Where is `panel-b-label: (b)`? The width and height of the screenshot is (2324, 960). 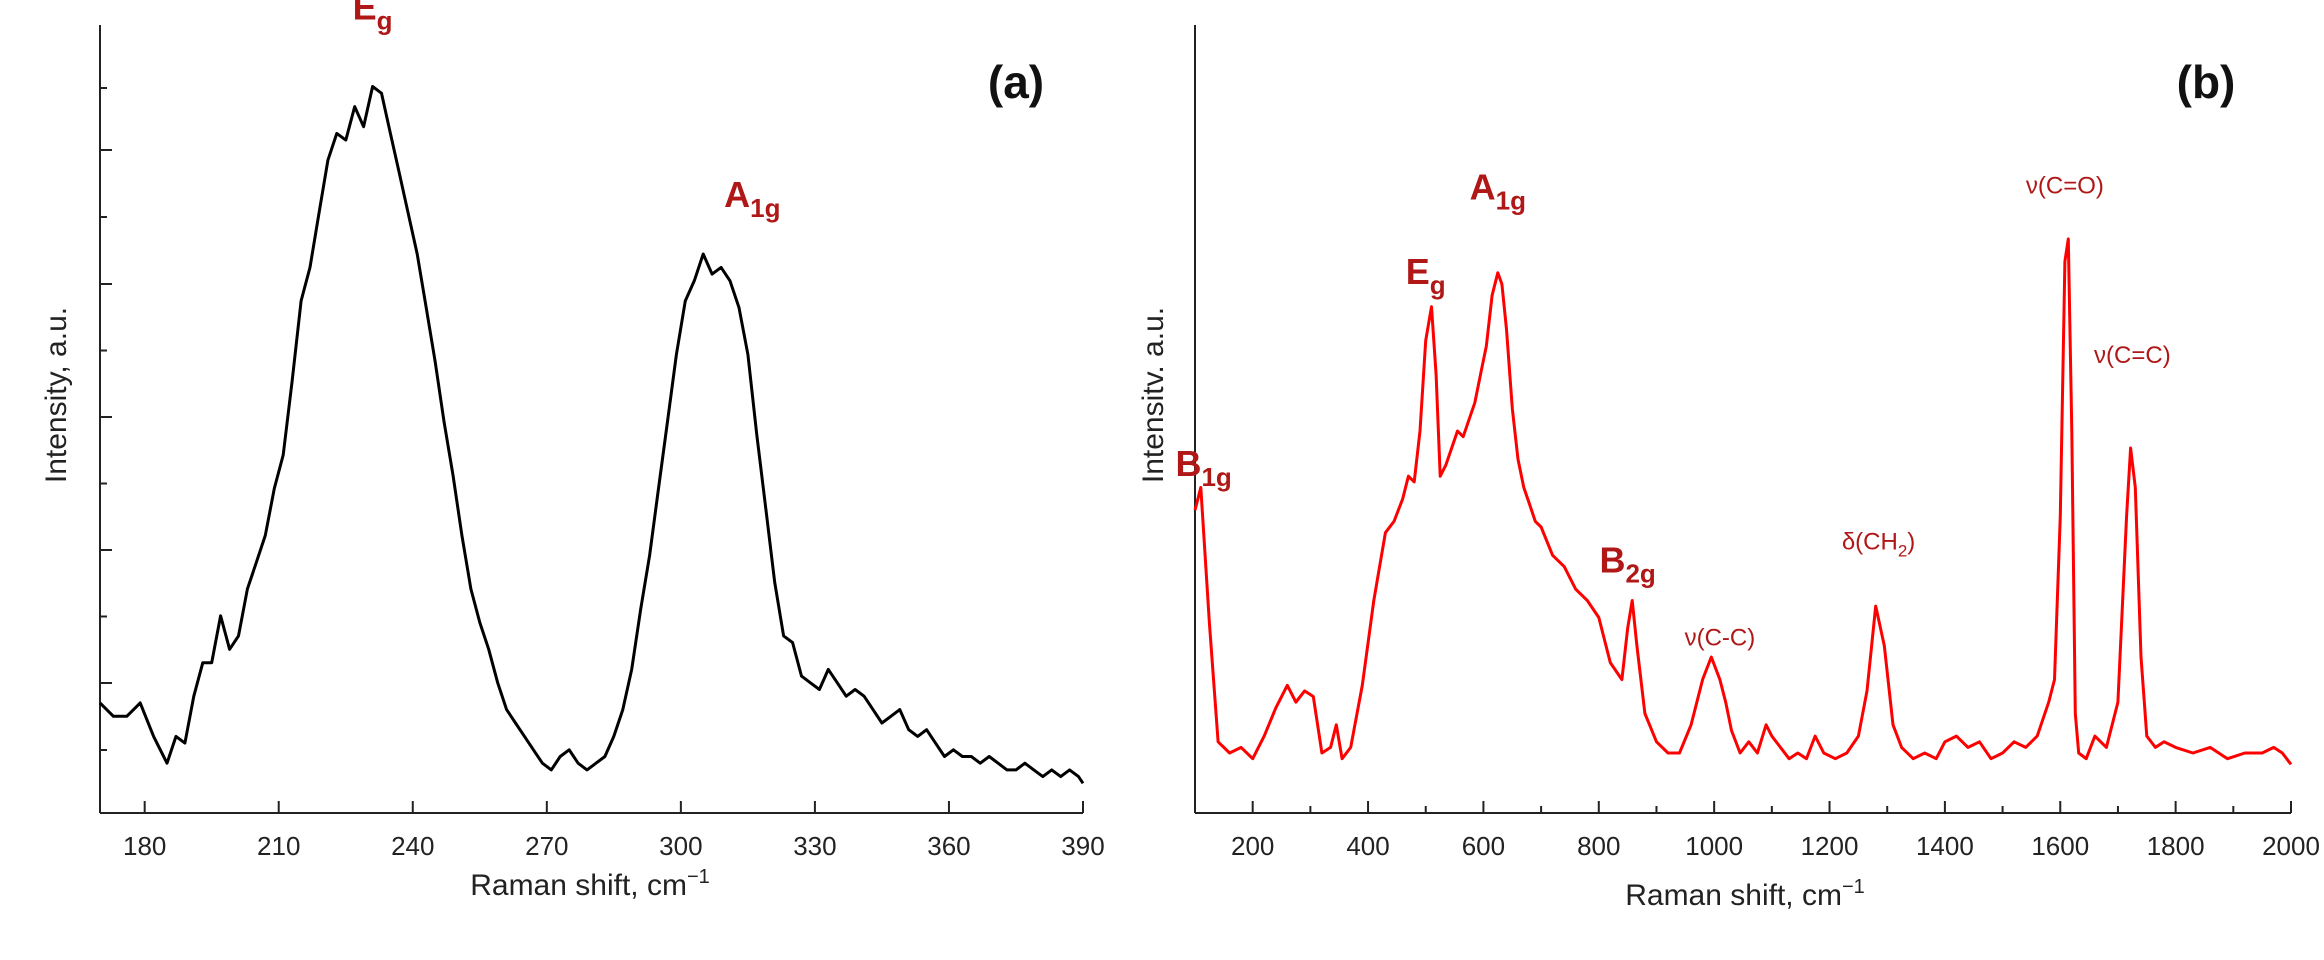
panel-b-label: (b) is located at coordinates (2206, 82).